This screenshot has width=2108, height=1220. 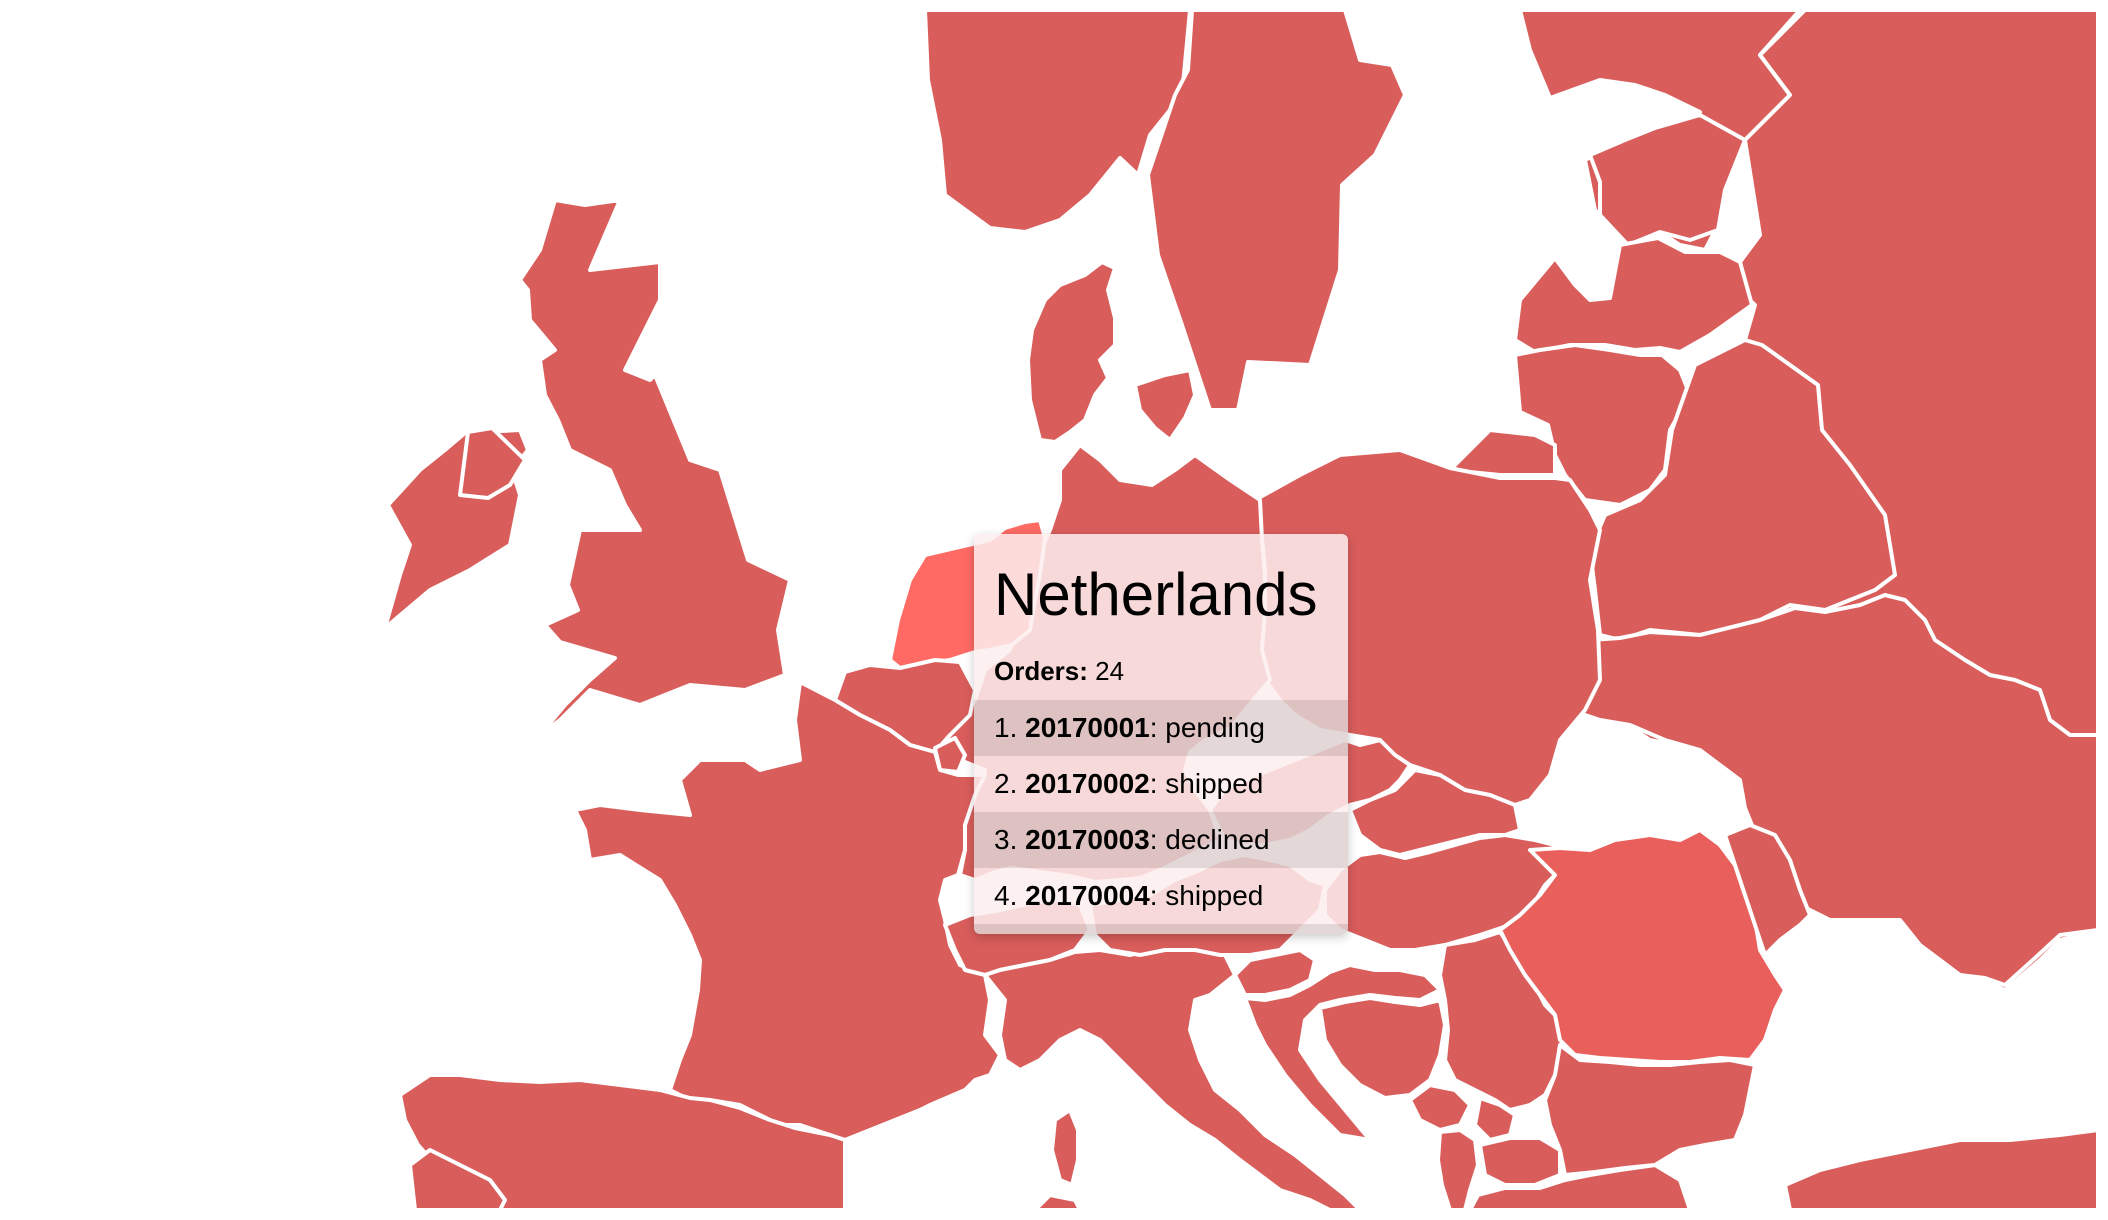 I want to click on country-croatia, so click(x=1342, y=1052).